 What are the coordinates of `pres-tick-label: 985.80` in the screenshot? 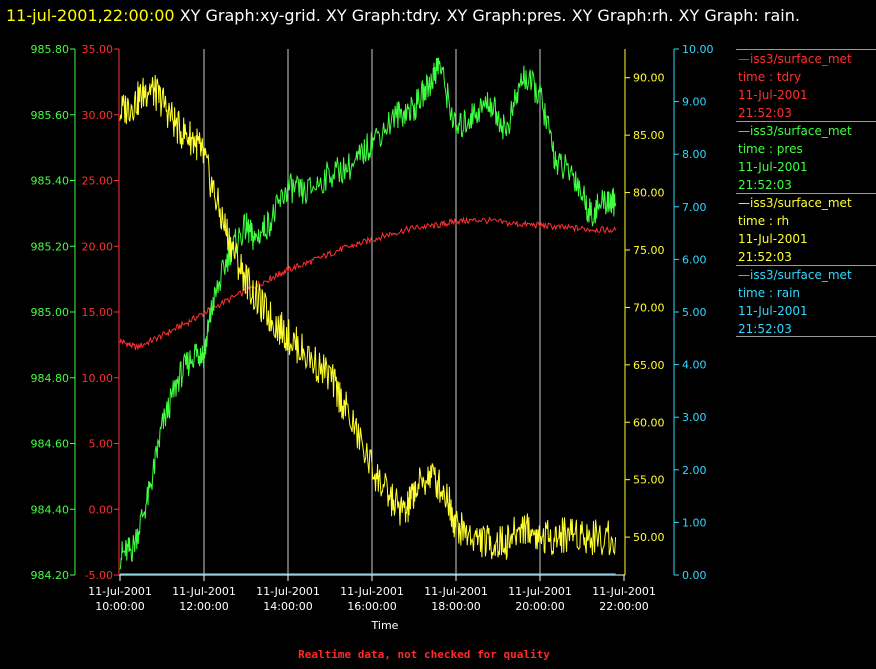 It's located at (50, 49).